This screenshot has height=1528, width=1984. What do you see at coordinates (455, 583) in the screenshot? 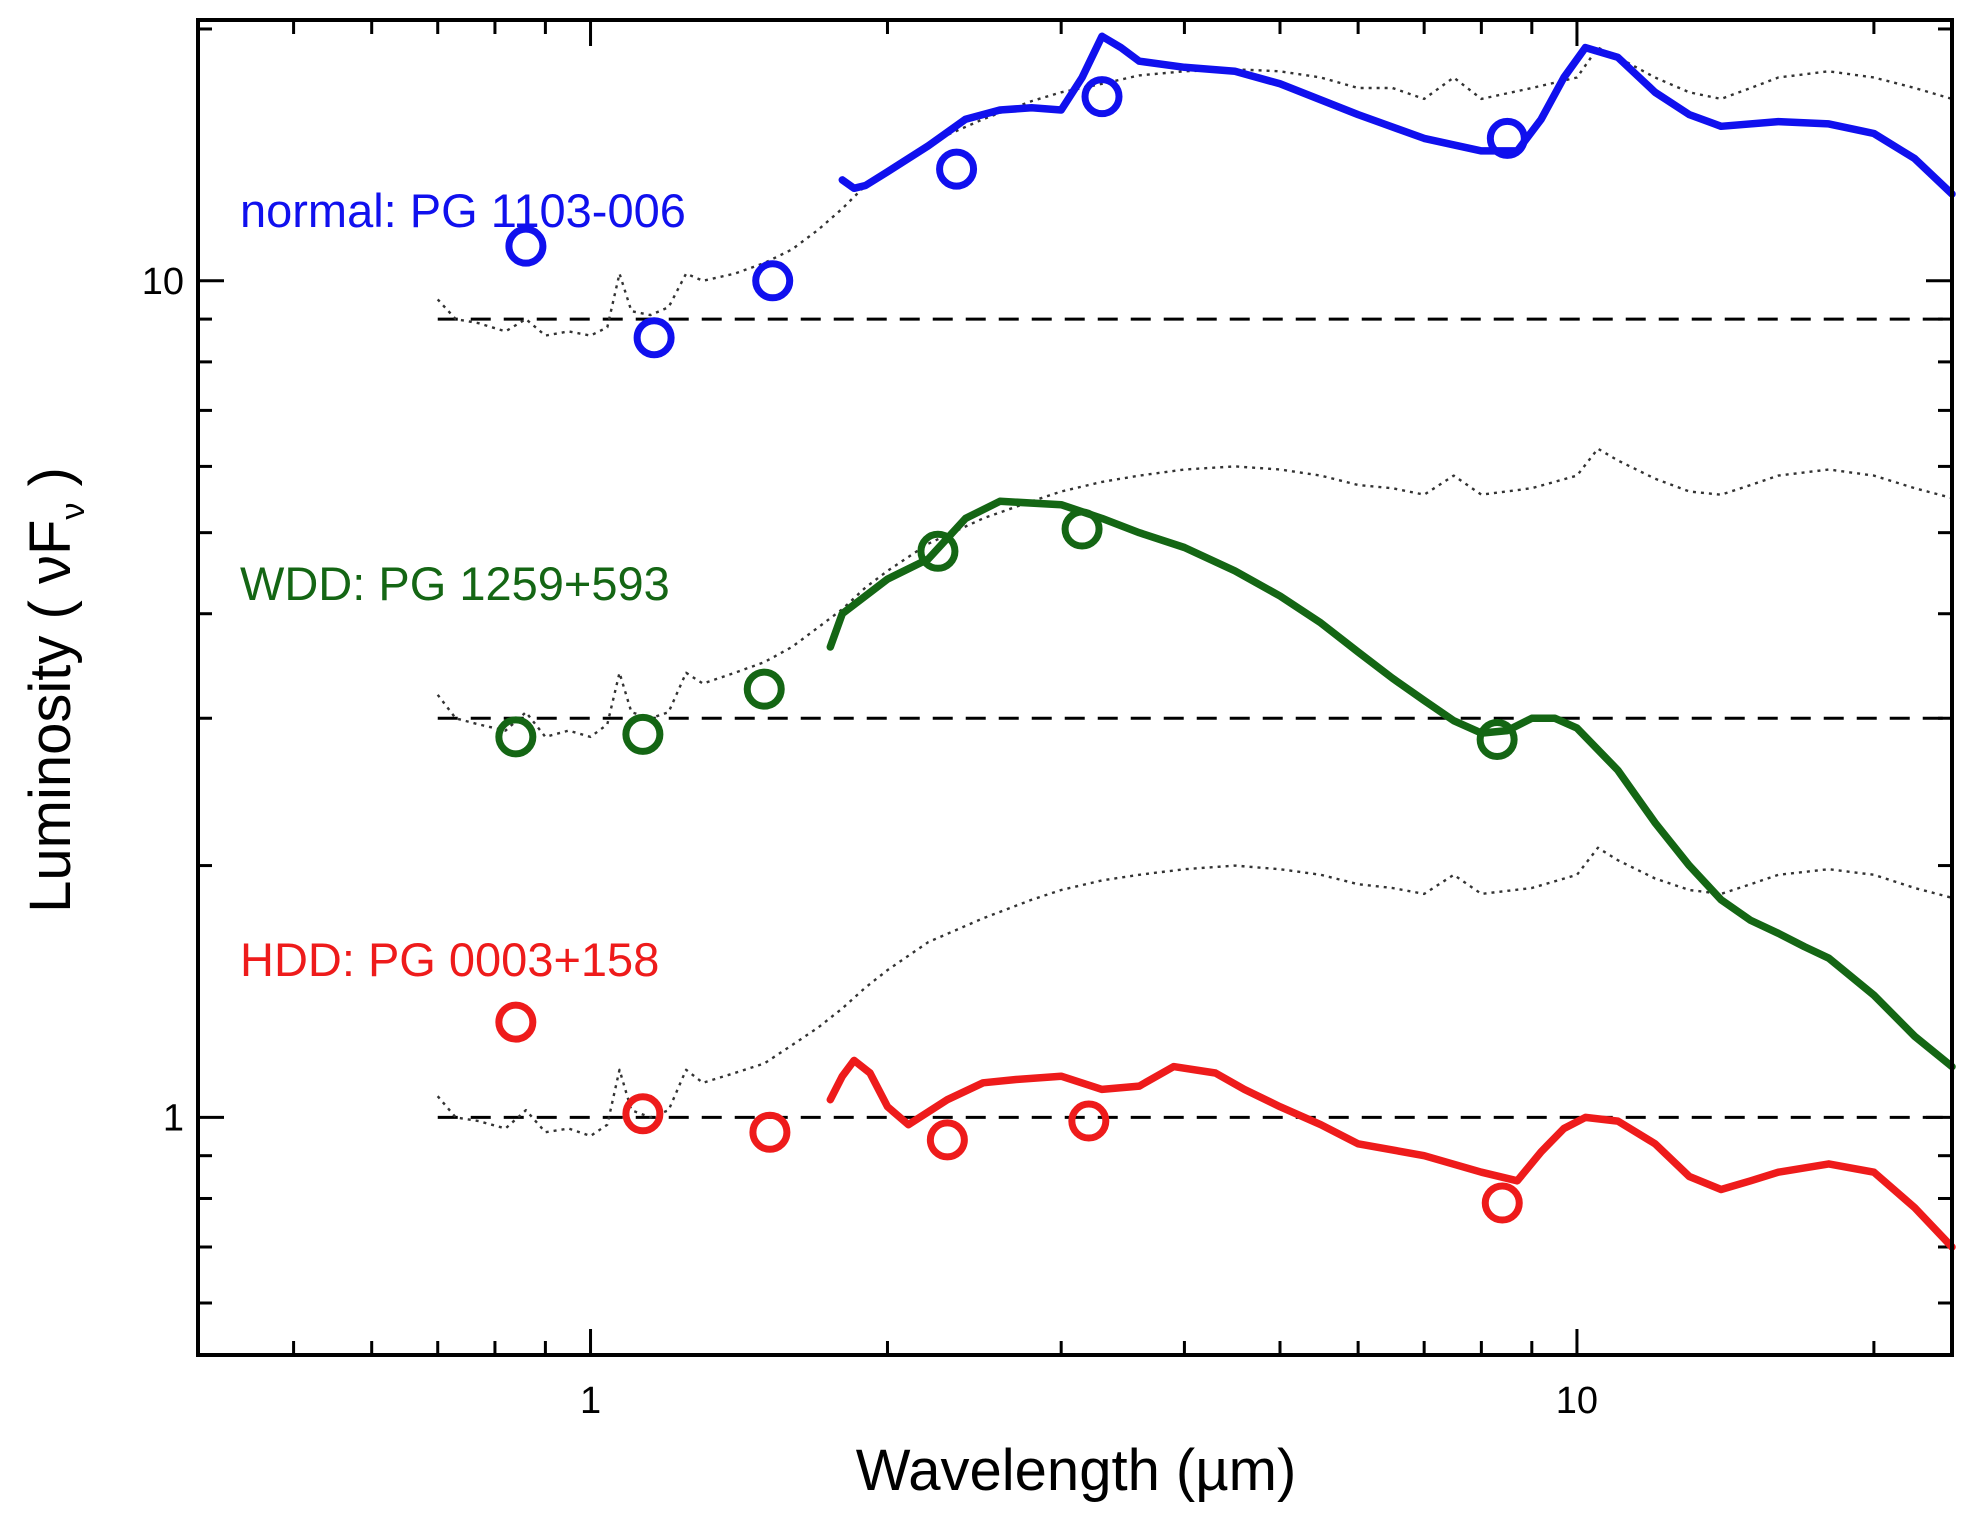
I see `series-label-wdd: WDD: PG 1259+593` at bounding box center [455, 583].